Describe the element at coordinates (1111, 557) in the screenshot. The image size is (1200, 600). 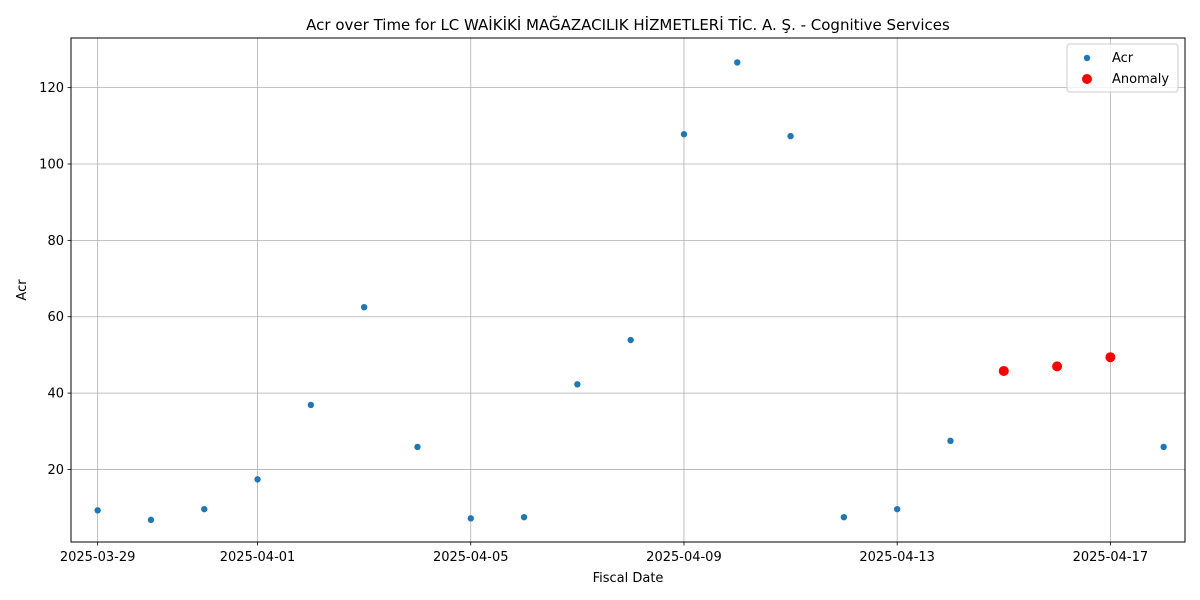
I see `x-tick-label: 2025-04-17` at that location.